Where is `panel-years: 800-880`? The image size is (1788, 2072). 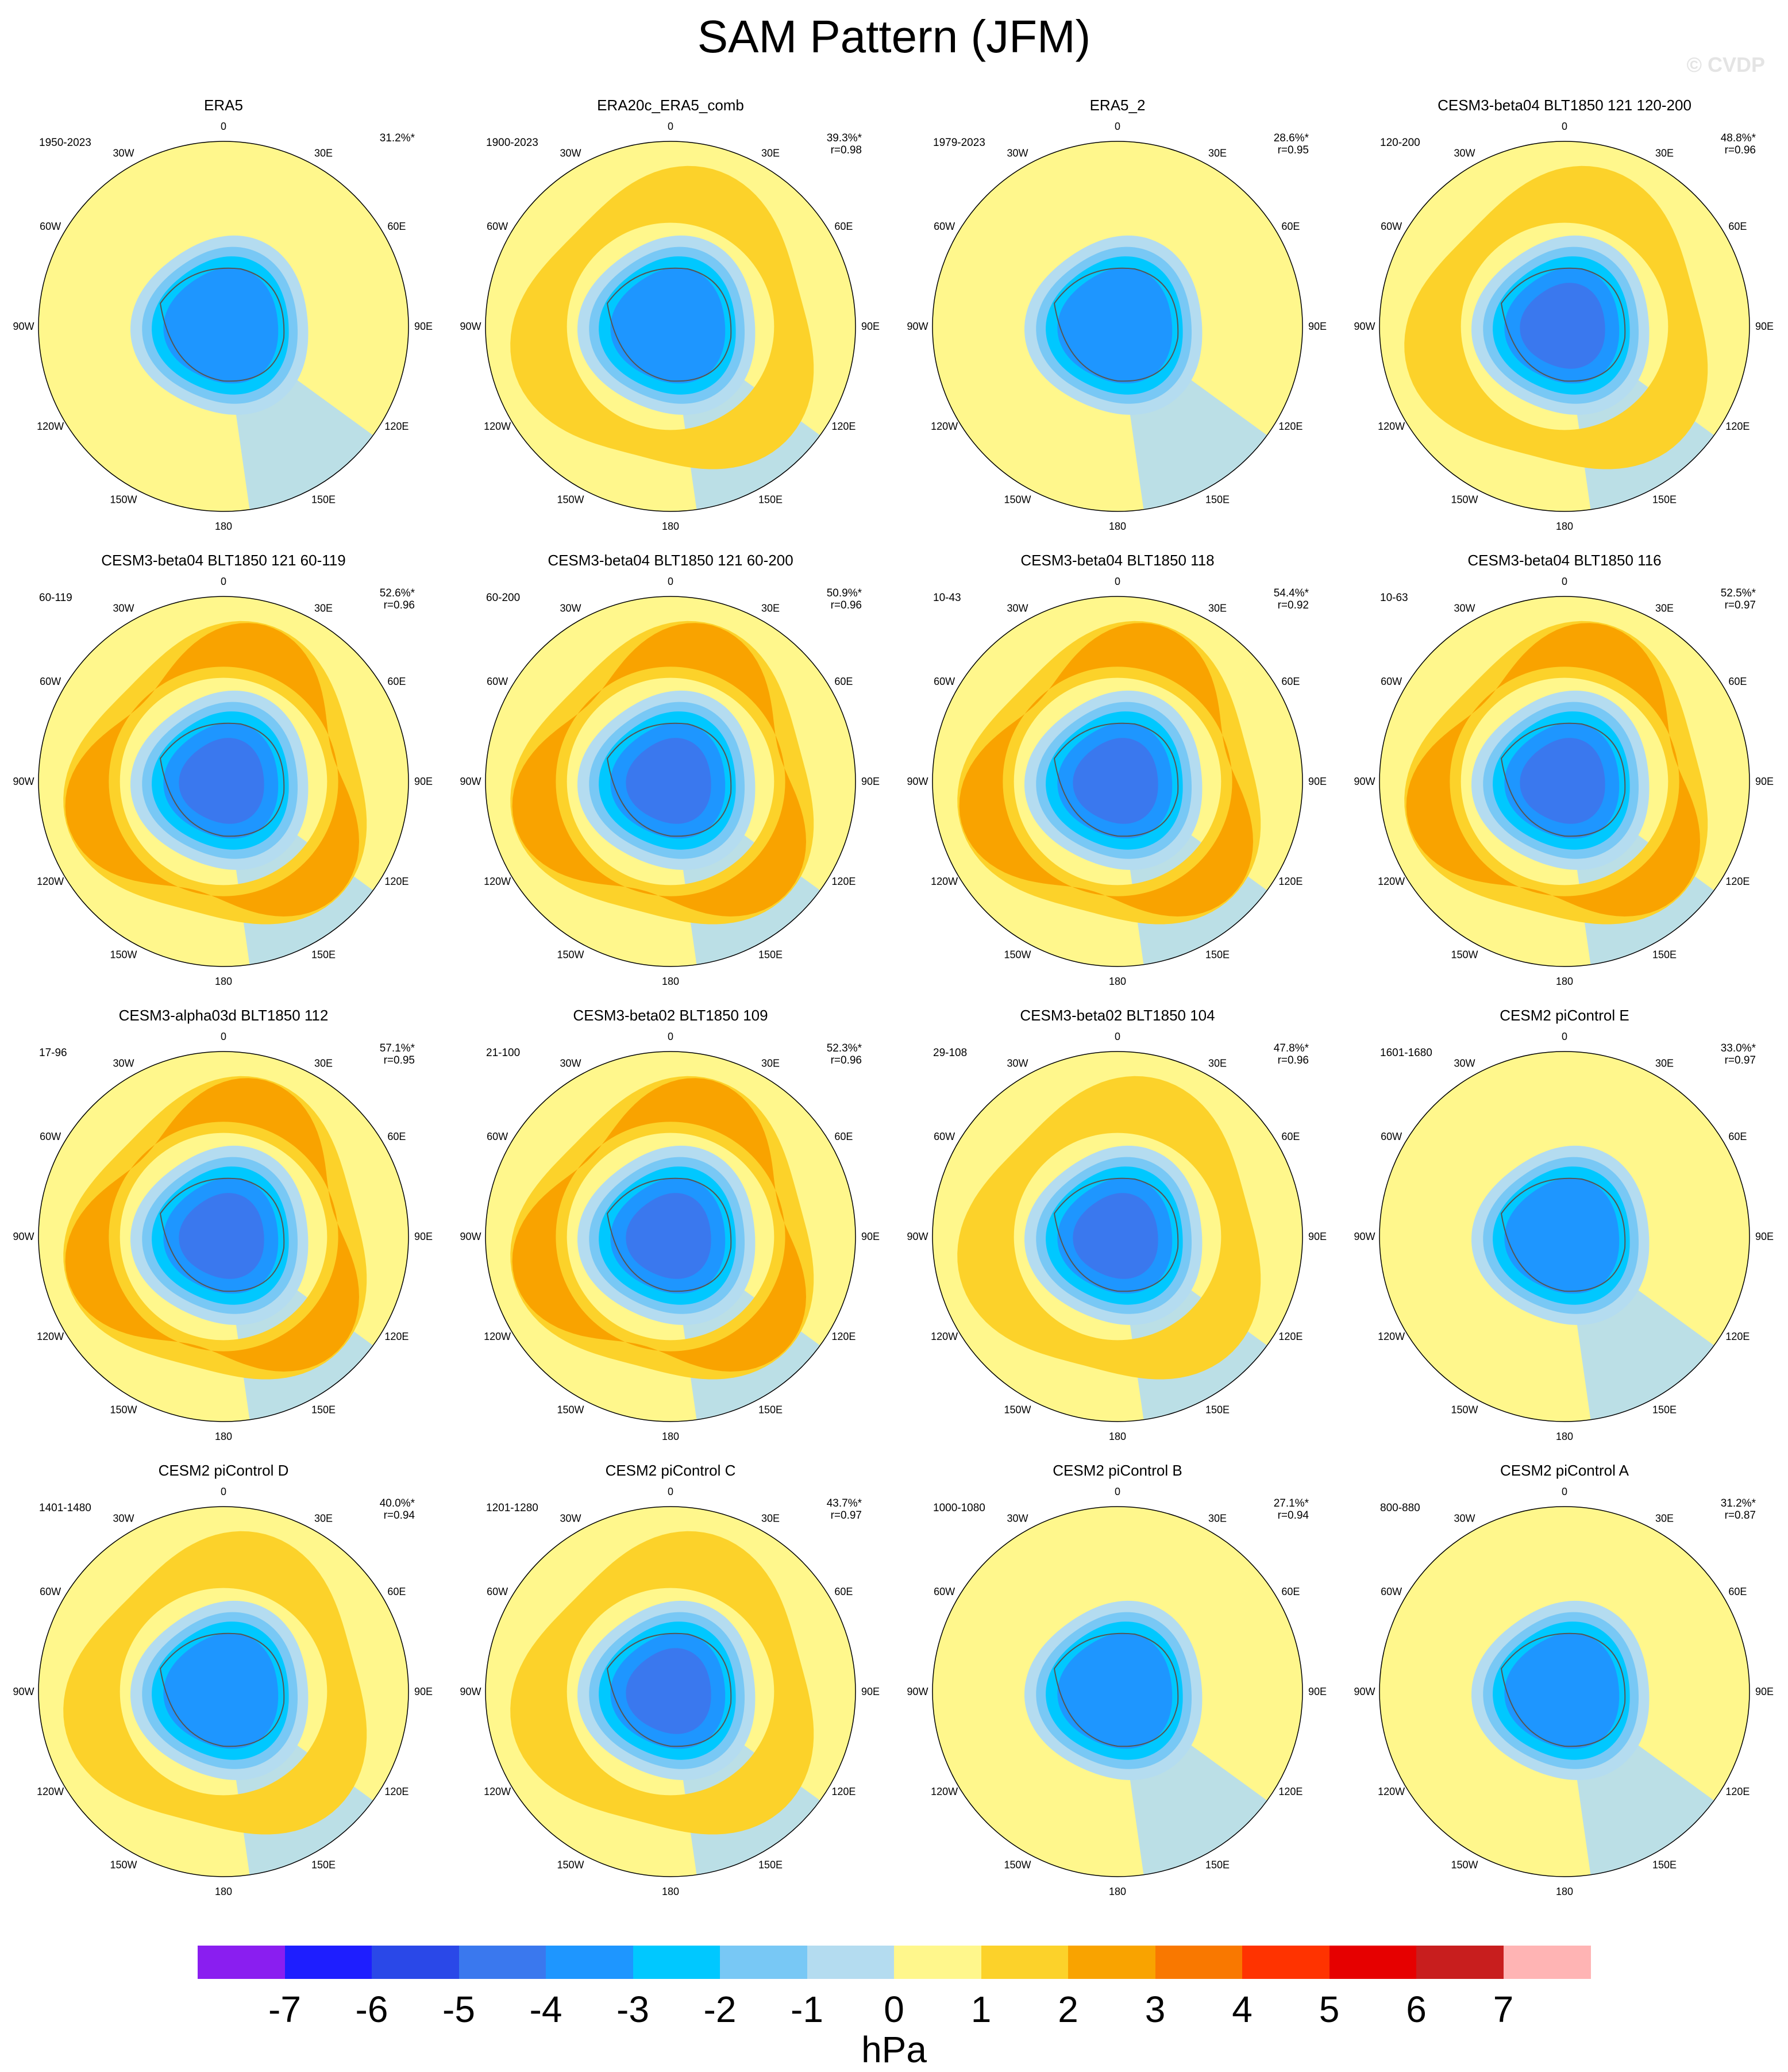
panel-years: 800-880 is located at coordinates (1400, 1508).